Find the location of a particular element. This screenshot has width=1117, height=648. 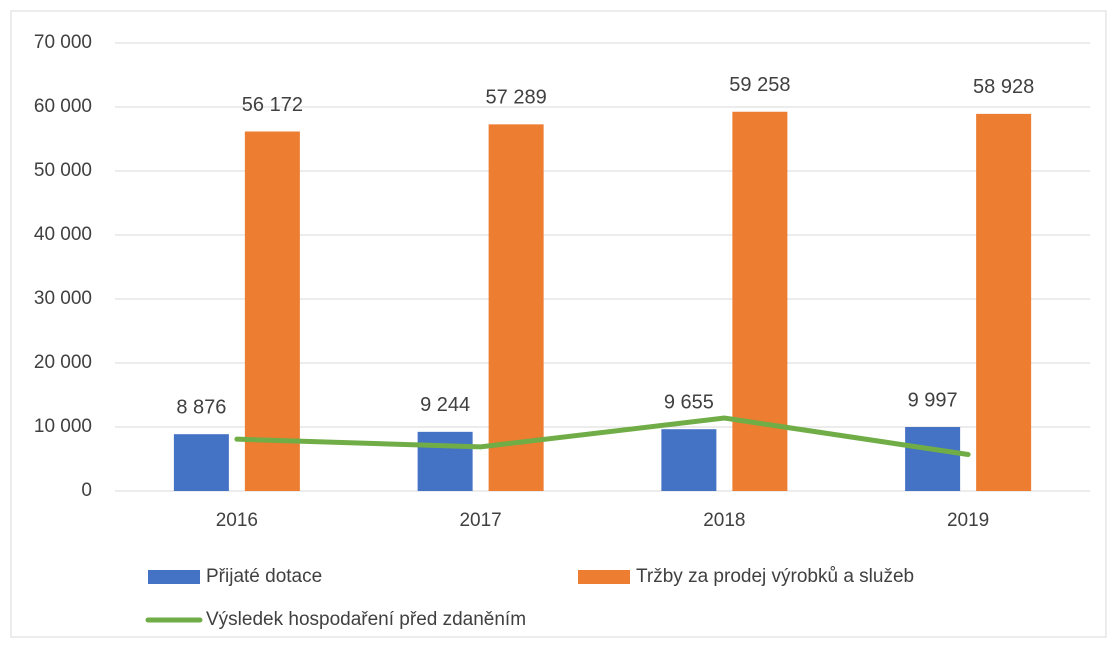

data-label: 58 928 is located at coordinates (1003, 87).